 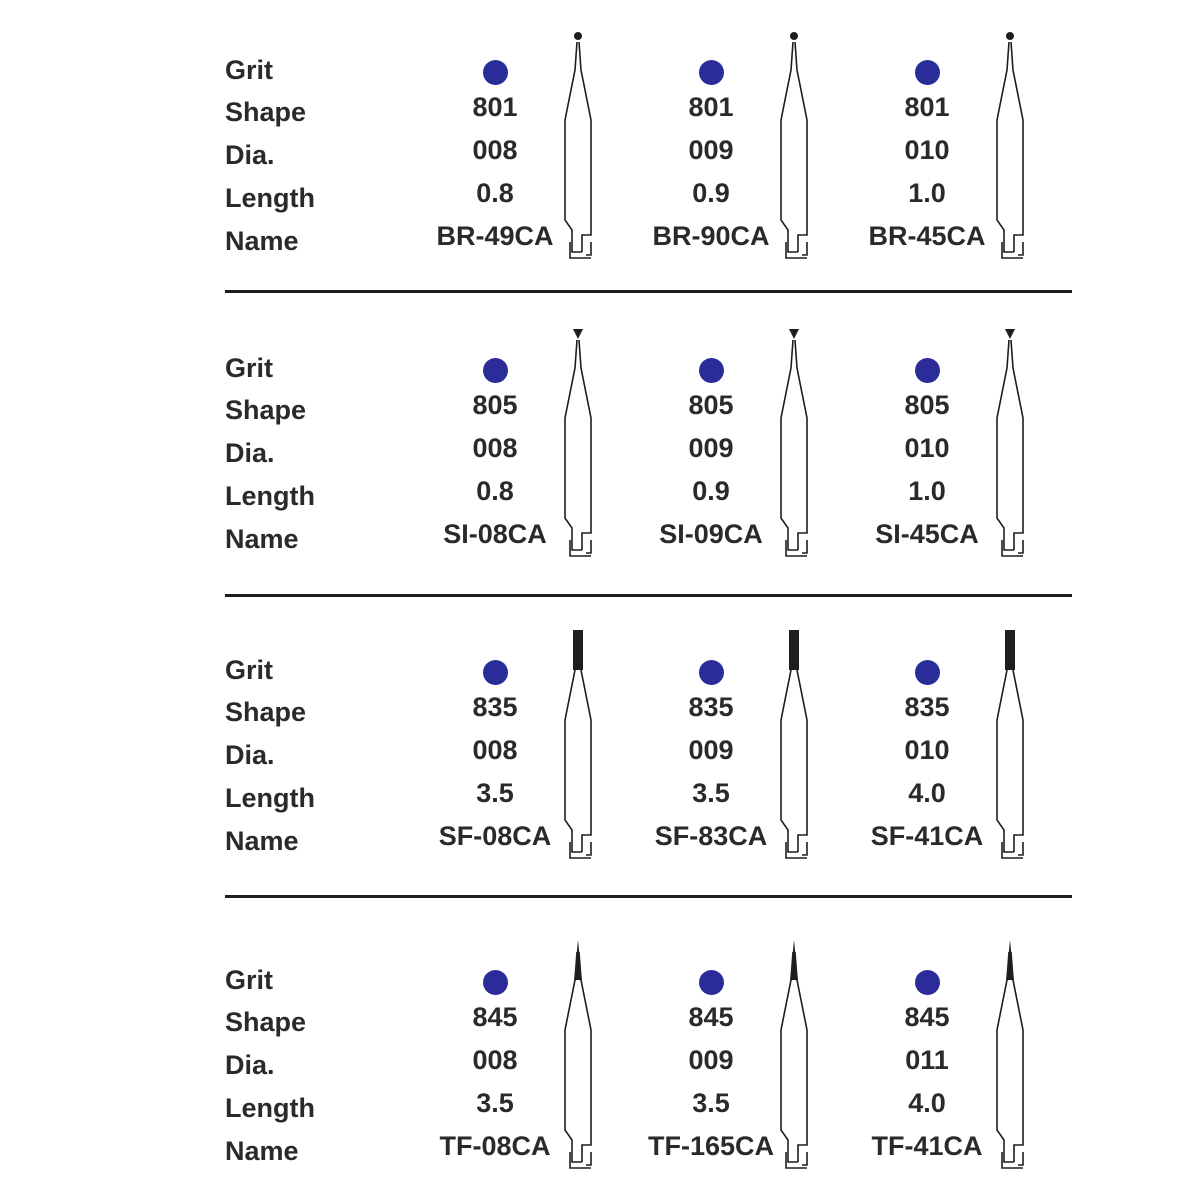 I want to click on bur-name-value: SF-83CA, so click(x=711, y=836).